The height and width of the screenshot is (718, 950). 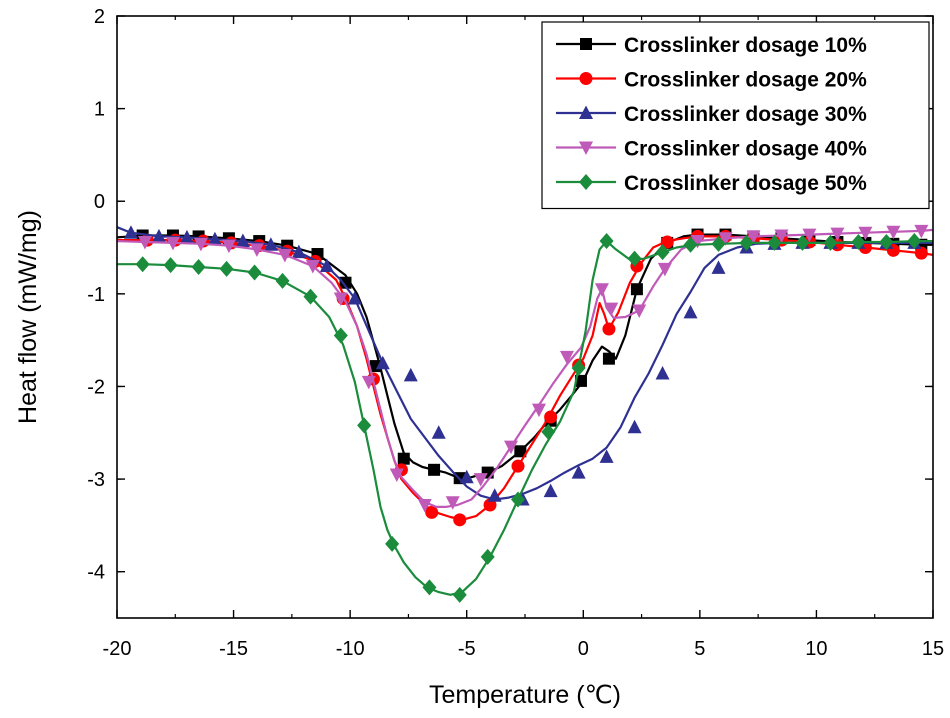 I want to click on x-tick-label: -20, so click(x=117, y=649).